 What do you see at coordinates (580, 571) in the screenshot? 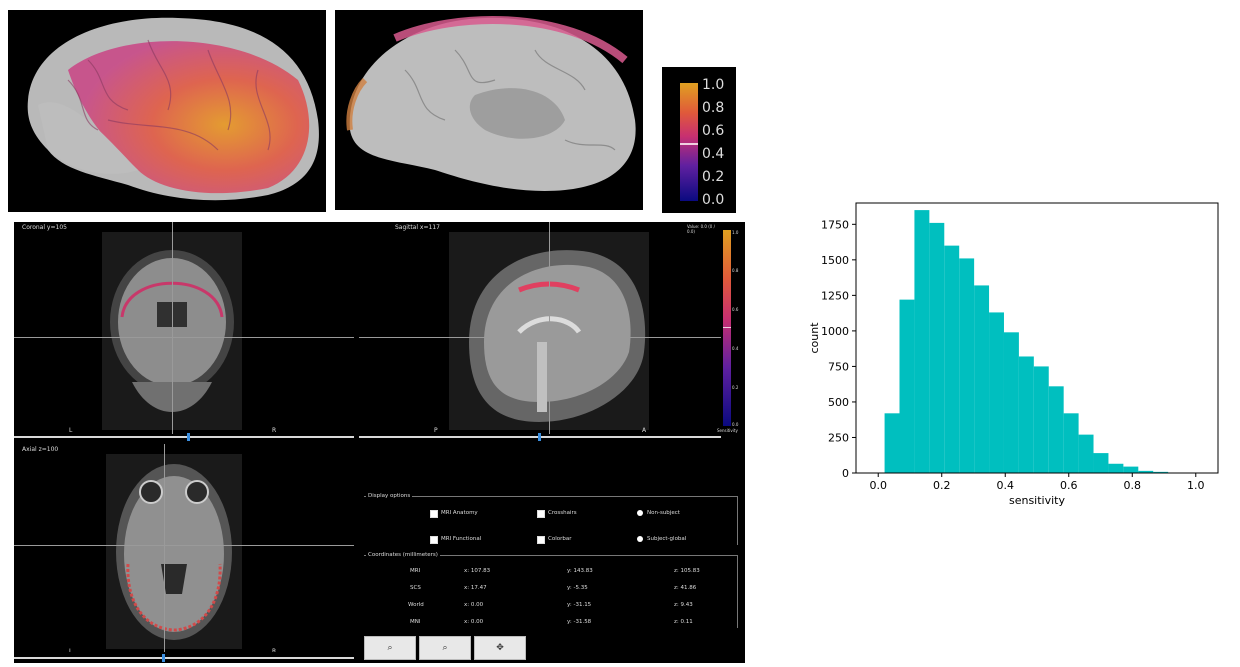
I see `coord-y: y: 143.83` at bounding box center [580, 571].